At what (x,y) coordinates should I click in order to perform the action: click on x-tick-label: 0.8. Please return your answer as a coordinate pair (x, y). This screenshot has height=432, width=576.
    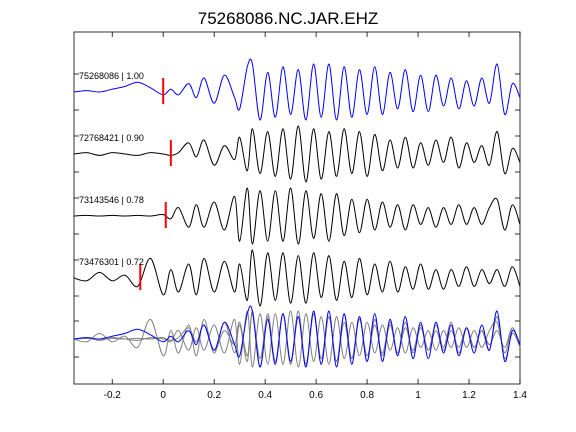
    Looking at the image, I should click on (367, 395).